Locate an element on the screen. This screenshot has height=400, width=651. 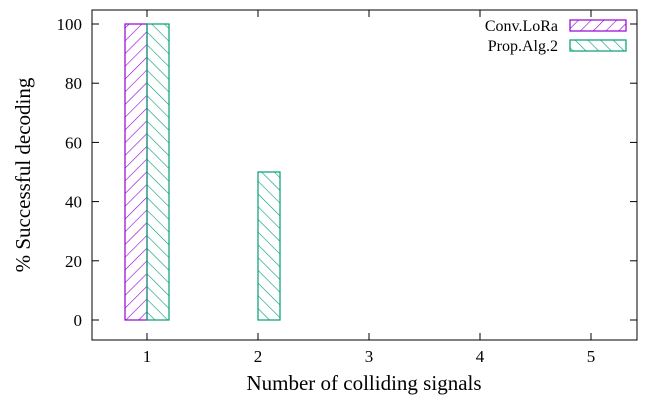
x-tick-label: 2 is located at coordinates (258, 356).